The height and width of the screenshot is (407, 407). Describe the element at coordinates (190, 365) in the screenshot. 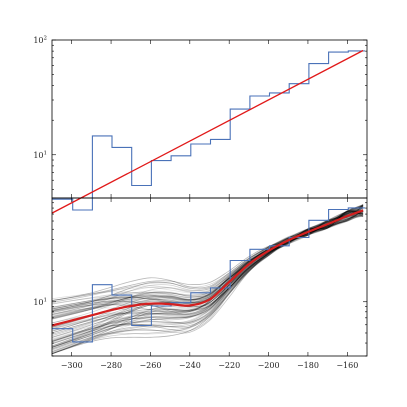

I see `x-tick-label: −240` at that location.